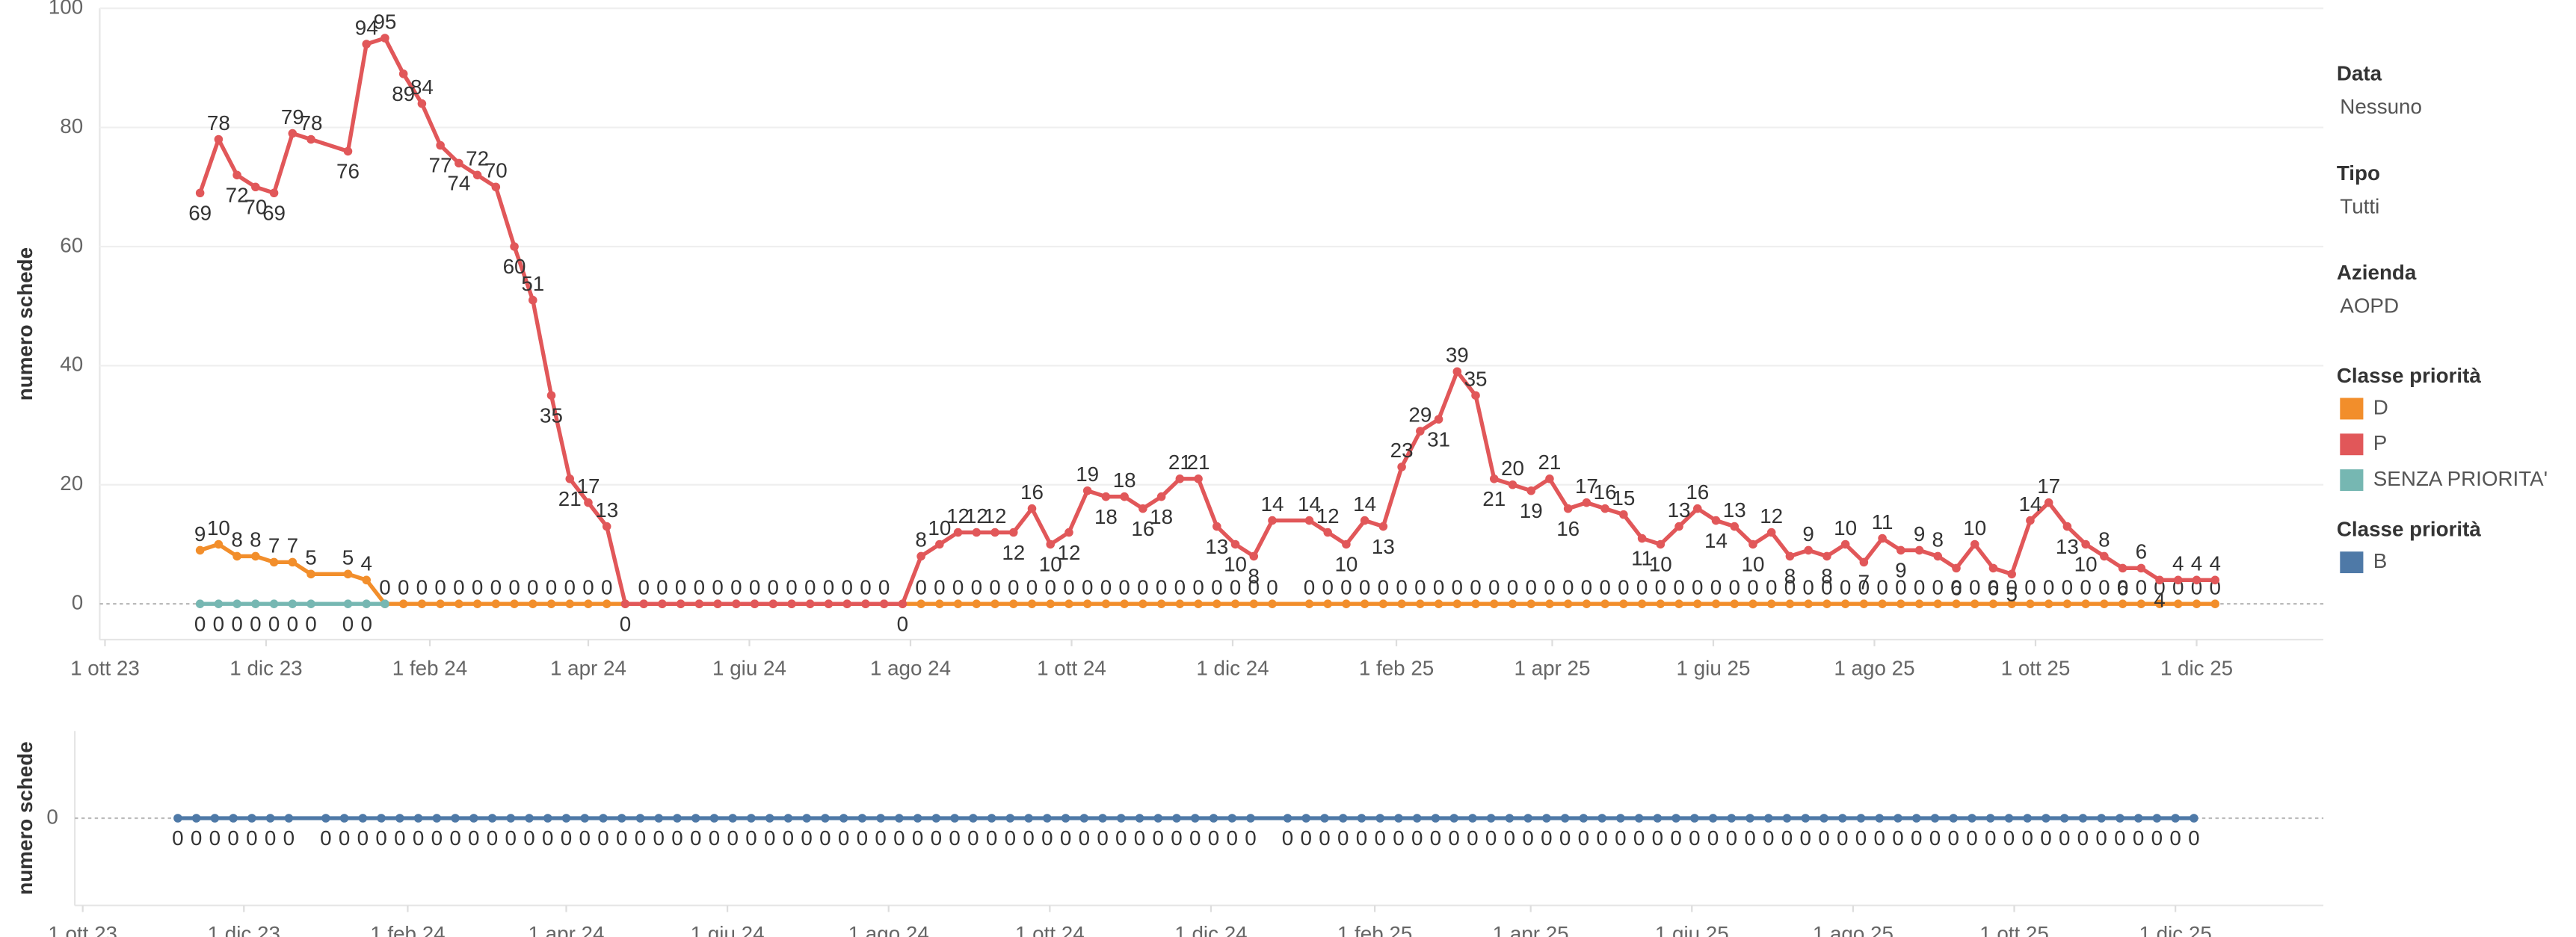 This screenshot has width=2576, height=937. What do you see at coordinates (2067, 546) in the screenshot?
I see `data-label: 13` at bounding box center [2067, 546].